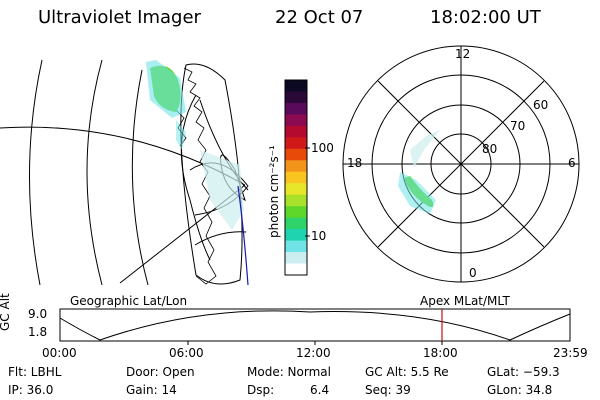 The height and width of the screenshot is (400, 600). Describe the element at coordinates (419, 172) in the screenshot. I see `polar-aurora-emission` at that location.